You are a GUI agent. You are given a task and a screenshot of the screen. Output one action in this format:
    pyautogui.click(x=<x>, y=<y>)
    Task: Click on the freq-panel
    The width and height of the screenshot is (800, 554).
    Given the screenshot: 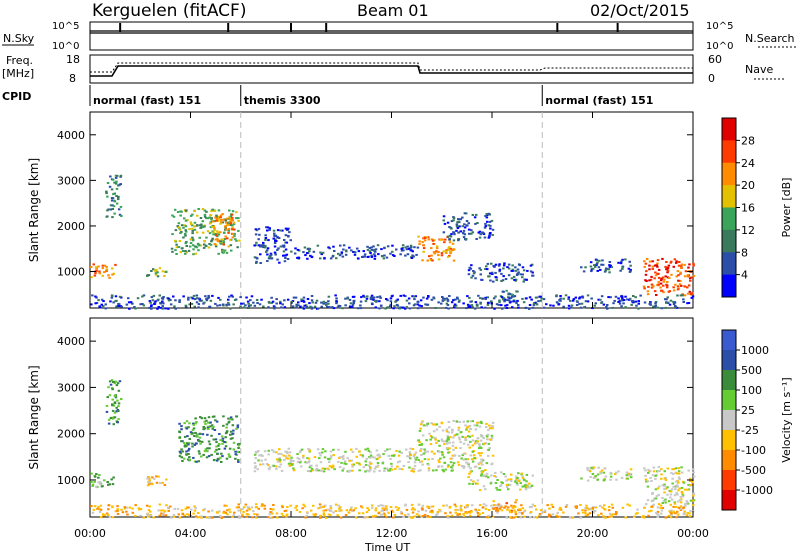 What is the action you would take?
    pyautogui.click(x=391, y=69)
    